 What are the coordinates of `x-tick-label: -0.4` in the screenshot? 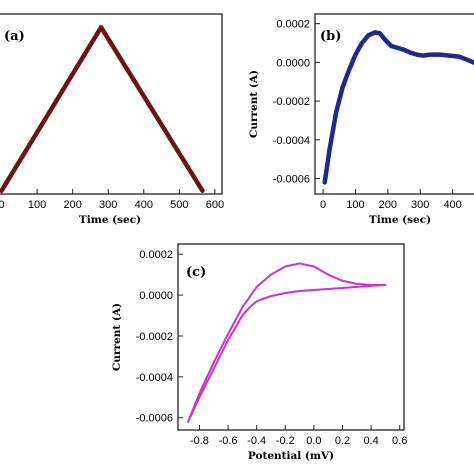 It's located at (256, 441).